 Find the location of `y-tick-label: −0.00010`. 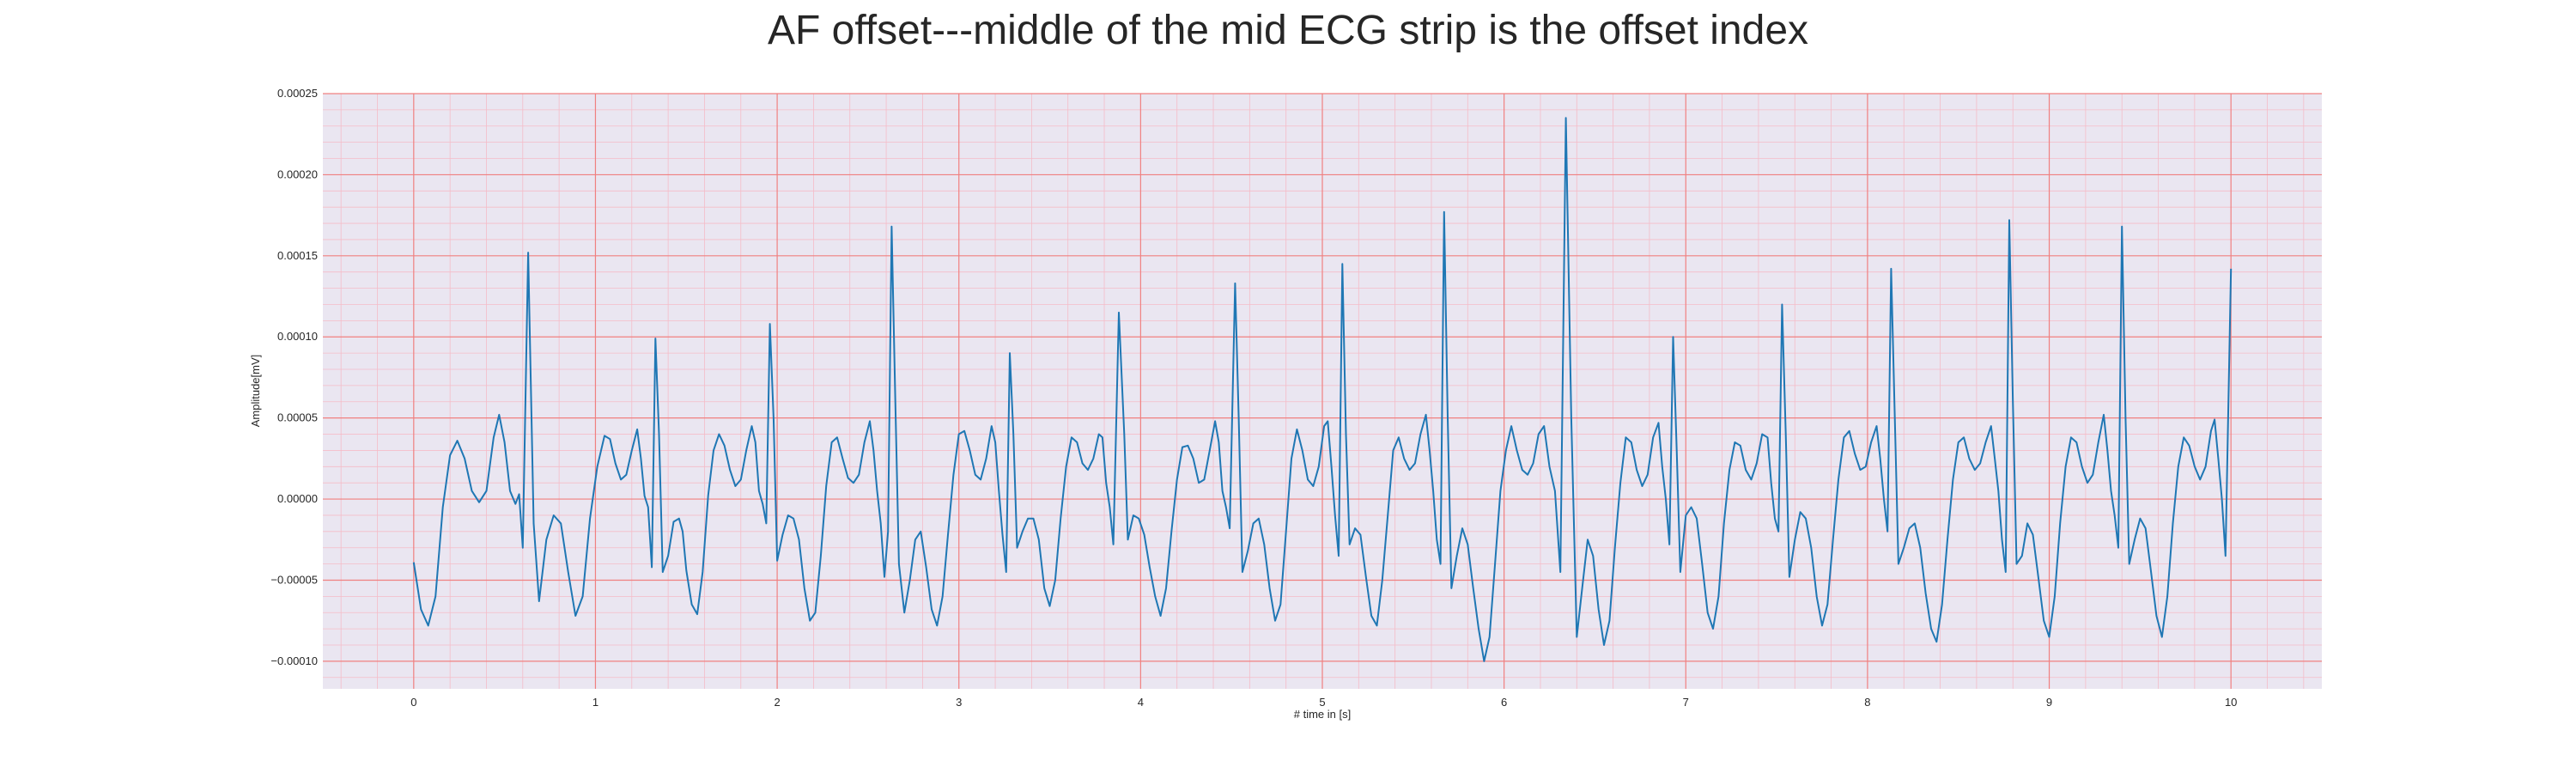

y-tick-label: −0.00010 is located at coordinates (294, 660).